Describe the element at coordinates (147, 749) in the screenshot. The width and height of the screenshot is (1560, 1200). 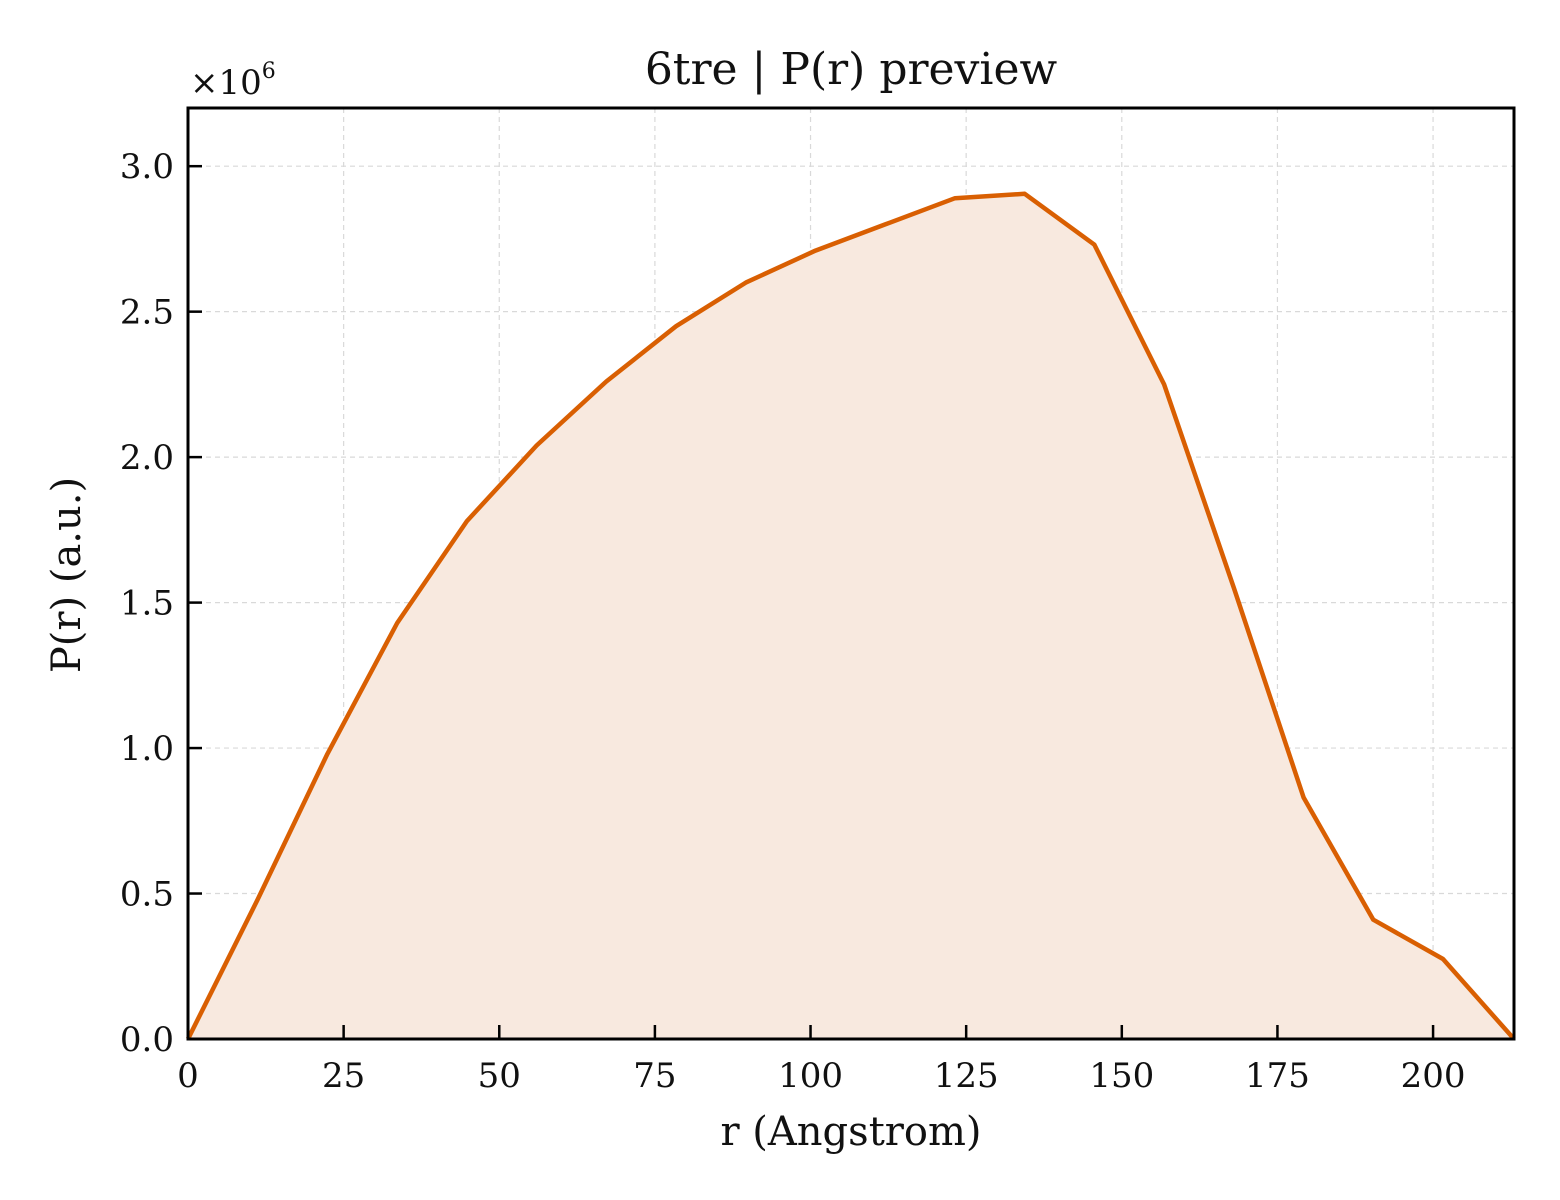
I see `y-tick-label: 1.0` at that location.